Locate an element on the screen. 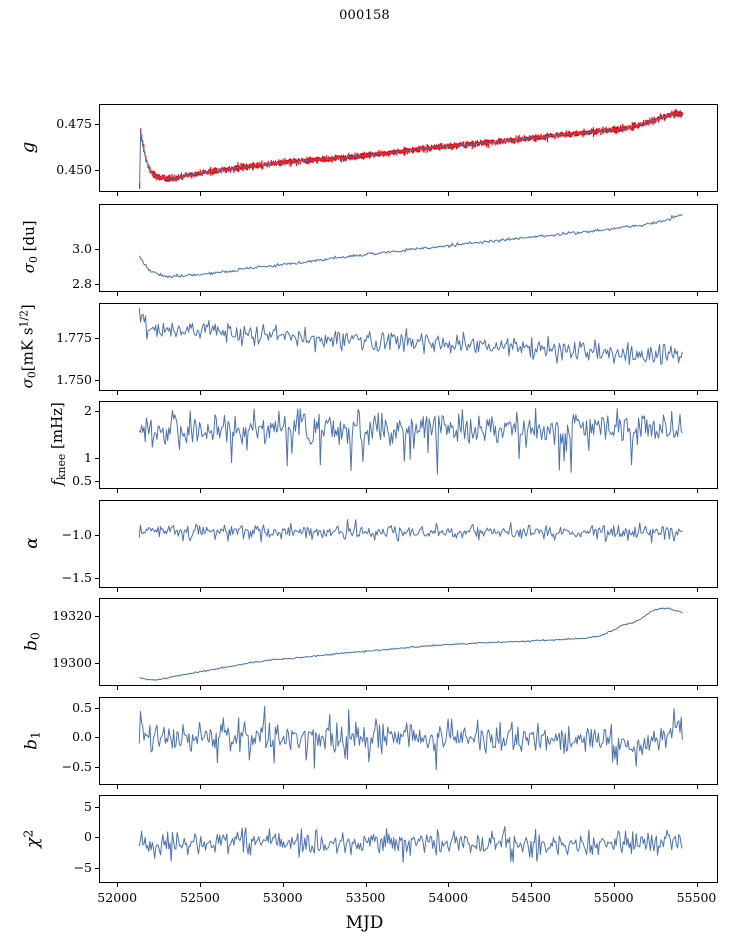 This screenshot has height=944, width=729. x-tick-label: 53000 is located at coordinates (282, 897).